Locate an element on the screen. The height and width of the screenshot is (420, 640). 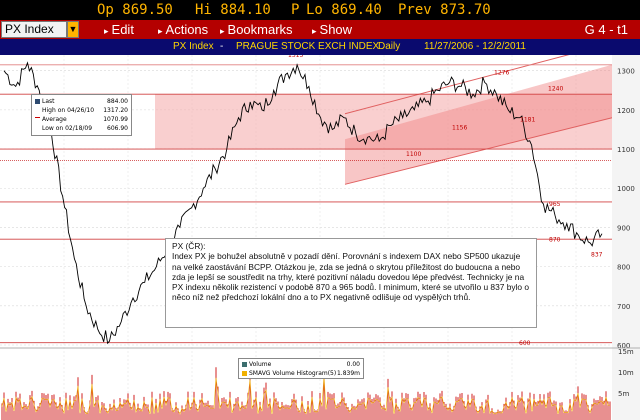
level-870-label: 870 is located at coordinates (555, 240).